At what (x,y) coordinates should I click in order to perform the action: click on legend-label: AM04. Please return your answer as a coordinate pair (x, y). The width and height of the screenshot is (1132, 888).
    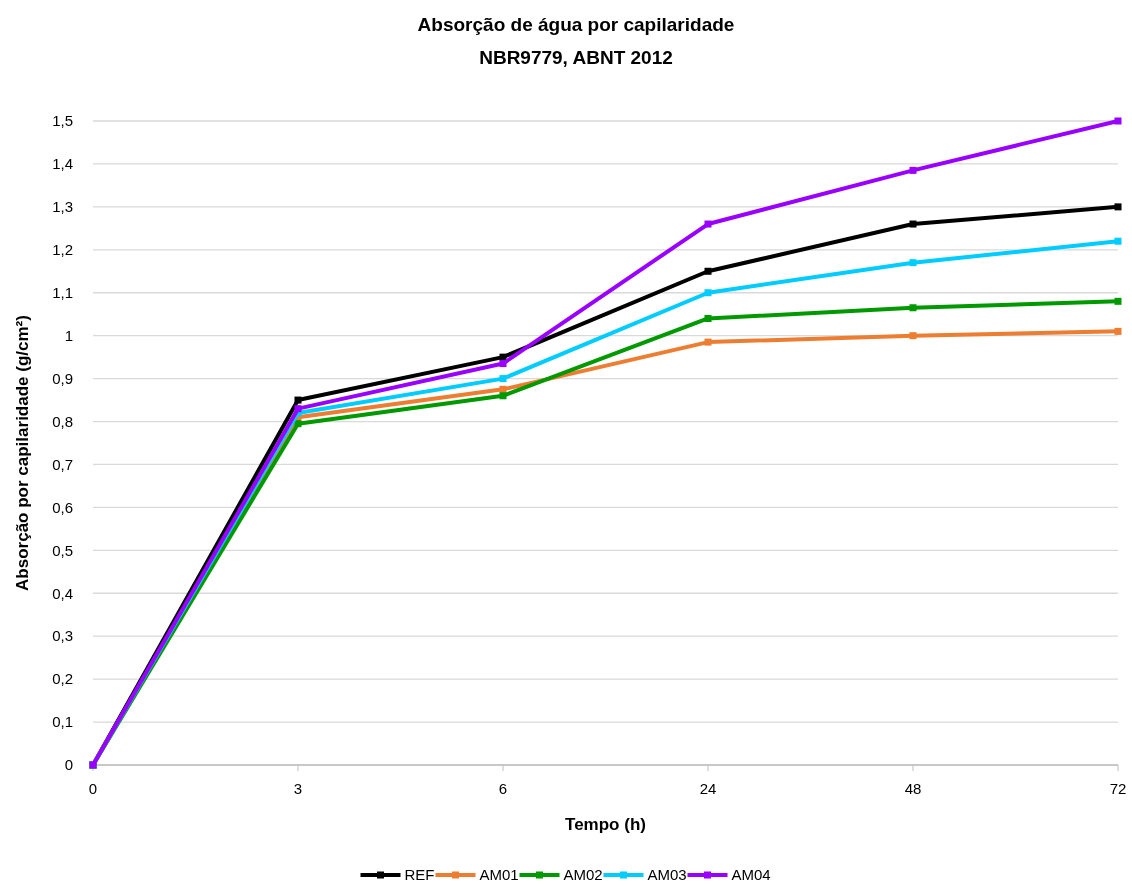
    Looking at the image, I should click on (751, 874).